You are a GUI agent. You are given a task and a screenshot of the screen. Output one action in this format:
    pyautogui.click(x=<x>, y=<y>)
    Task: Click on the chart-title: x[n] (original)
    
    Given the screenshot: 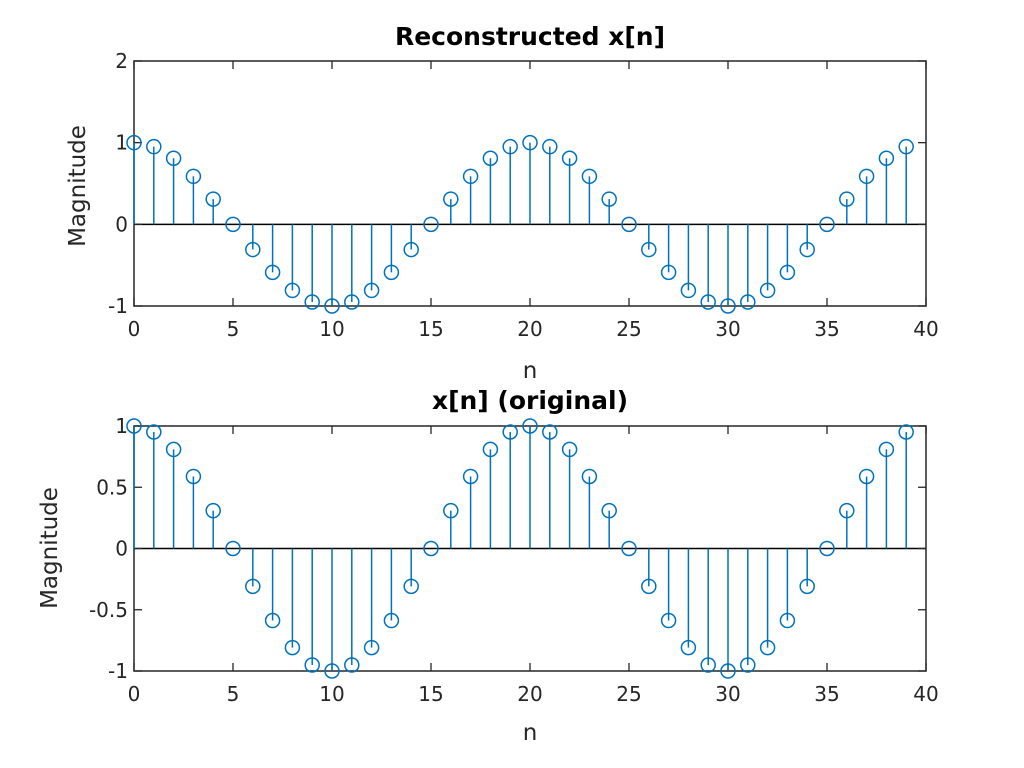 What is the action you would take?
    pyautogui.click(x=530, y=400)
    